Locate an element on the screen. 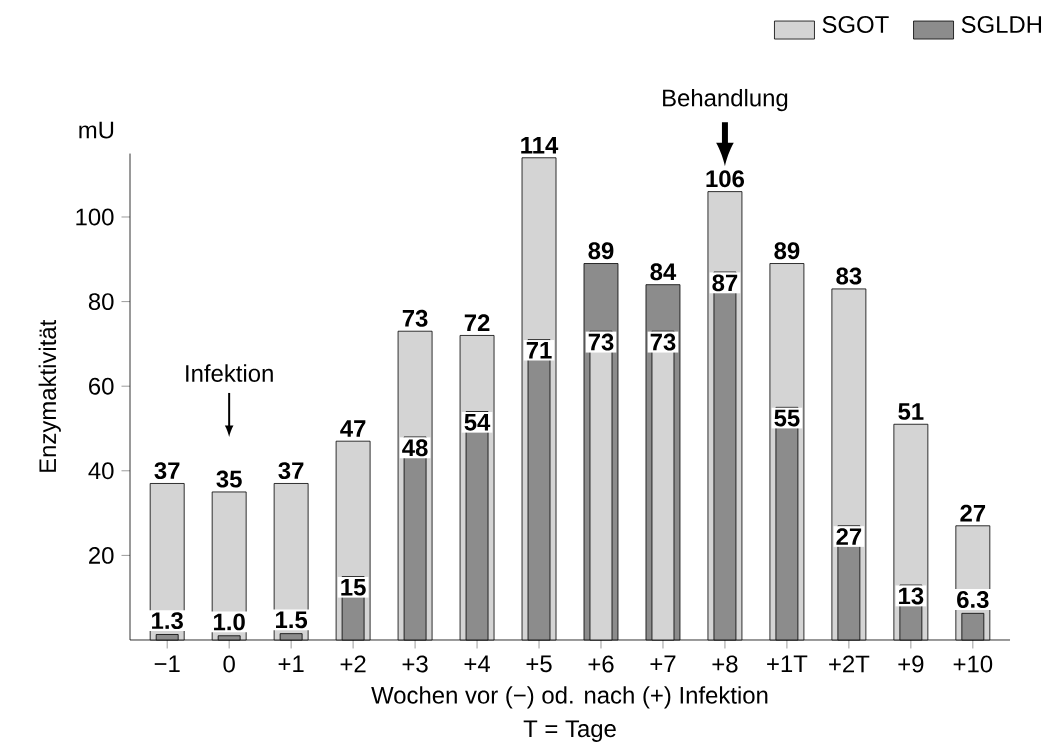 This screenshot has width=1060, height=753. x-tick-label: +8 is located at coordinates (725, 664).